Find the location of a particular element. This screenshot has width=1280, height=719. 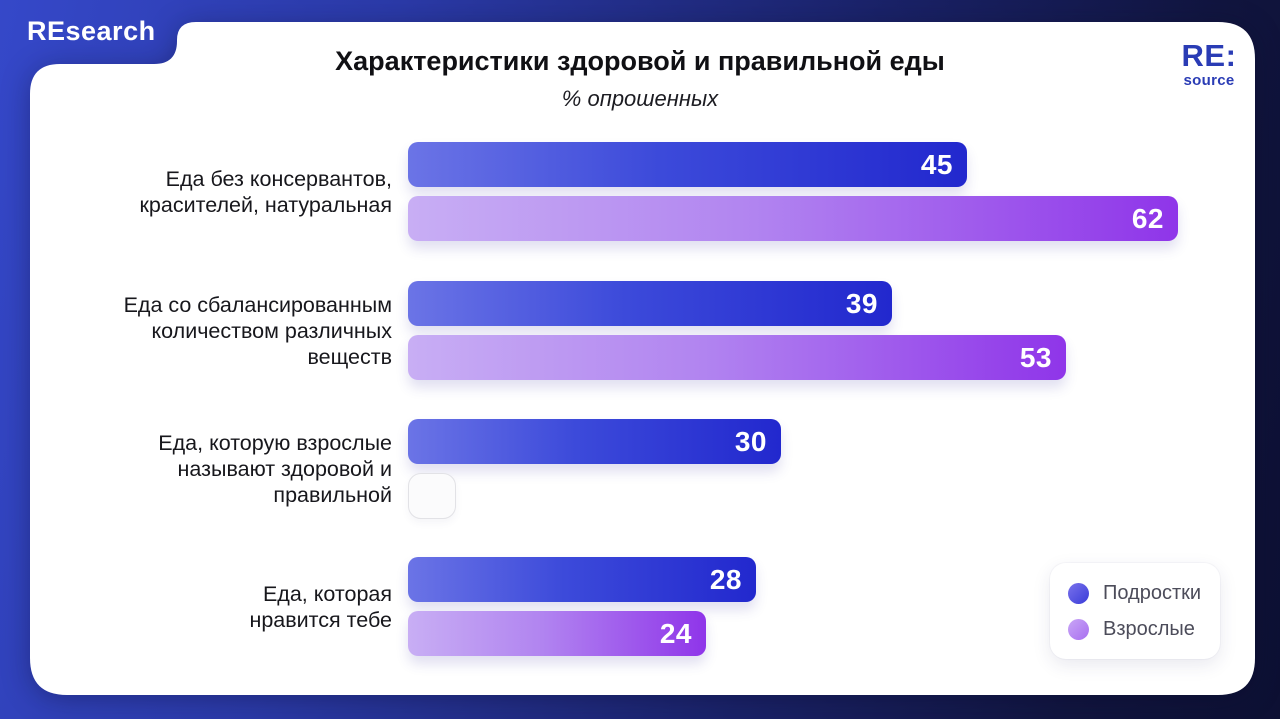

legend-label-teenagers: Подростки is located at coordinates (1152, 592).